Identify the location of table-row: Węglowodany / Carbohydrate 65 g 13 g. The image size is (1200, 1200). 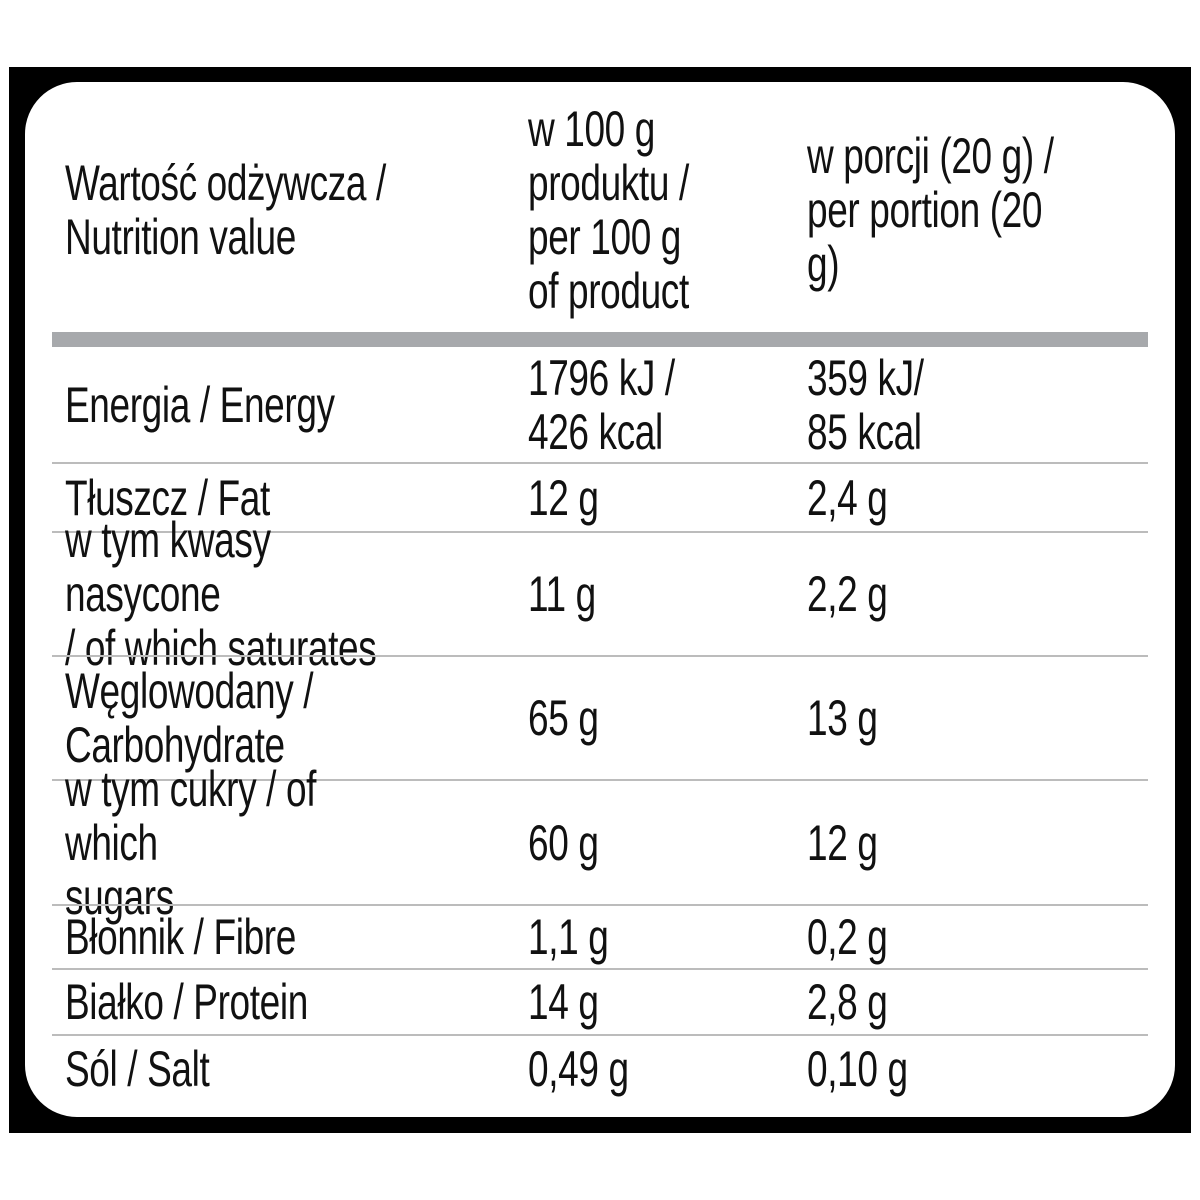
(600, 718).